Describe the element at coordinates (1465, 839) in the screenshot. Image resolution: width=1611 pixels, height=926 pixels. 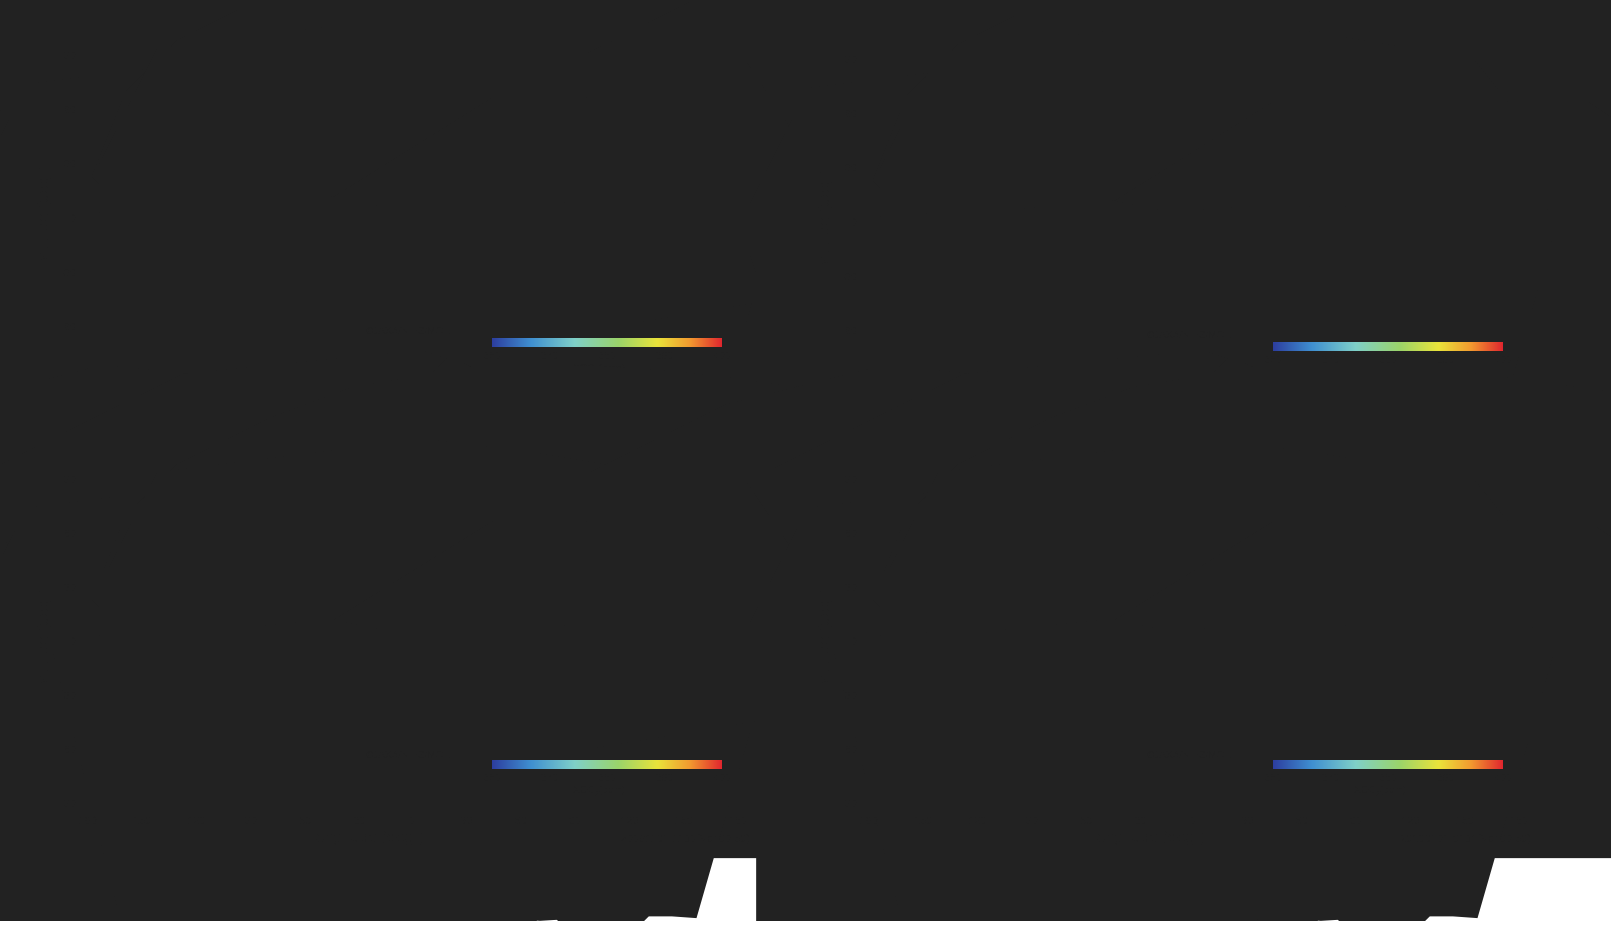
I see `period-label: 20100101-0131(Ver.00.50)` at that location.